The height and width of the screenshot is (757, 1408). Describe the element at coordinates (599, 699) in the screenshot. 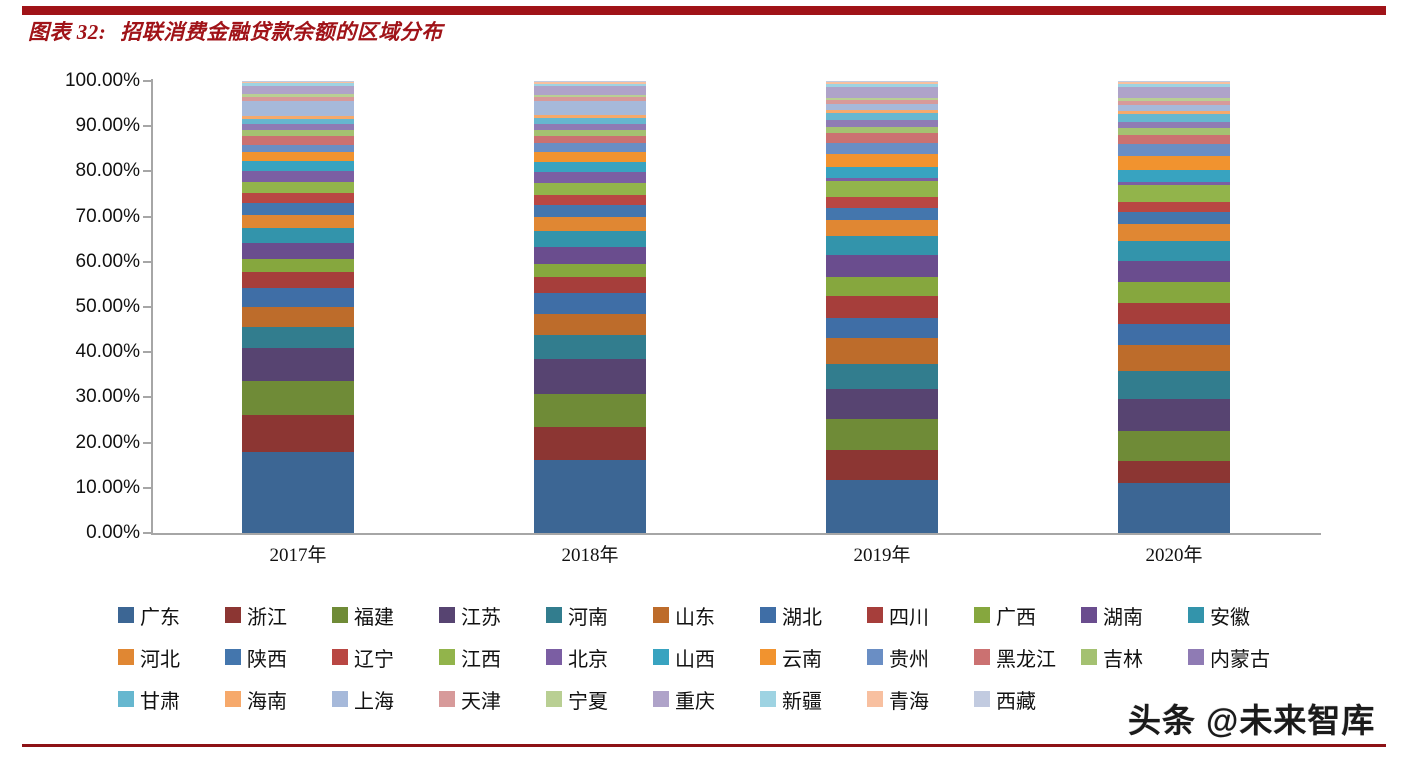

I see `legend-item-宁夏: 宁夏` at that location.